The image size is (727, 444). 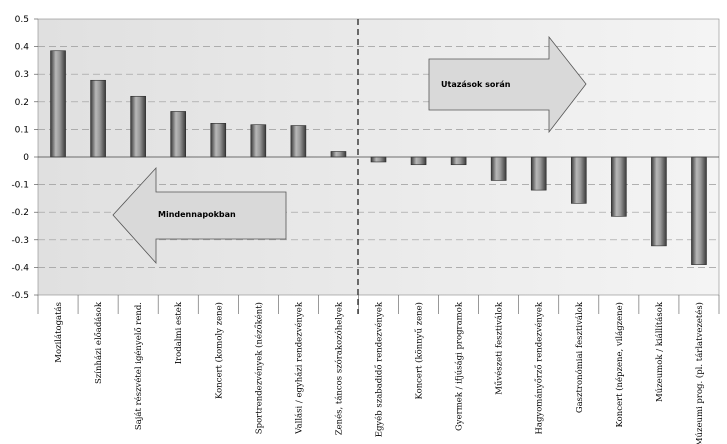 What do you see at coordinates (218, 350) in the screenshot?
I see `category-label: Koncert (komoly zene)` at bounding box center [218, 350].